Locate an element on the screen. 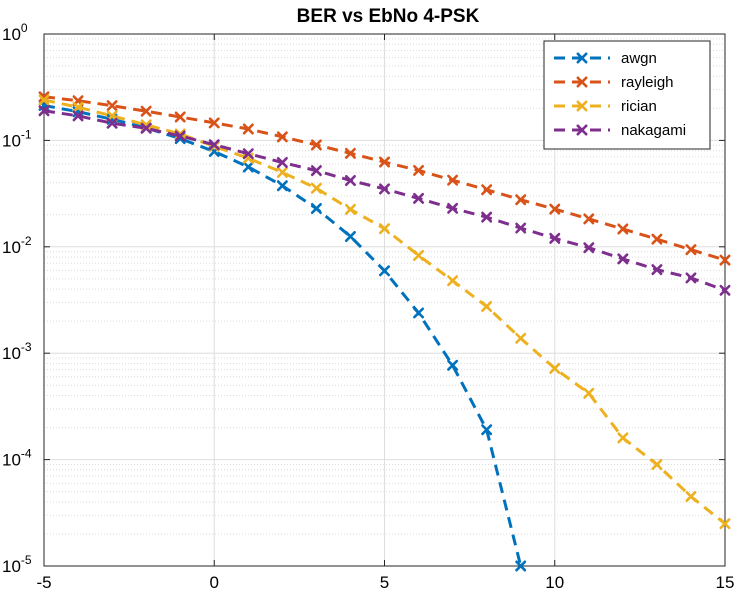 This screenshot has width=738, height=595. y-tick-label: 10⁻² is located at coordinates (17, 245).